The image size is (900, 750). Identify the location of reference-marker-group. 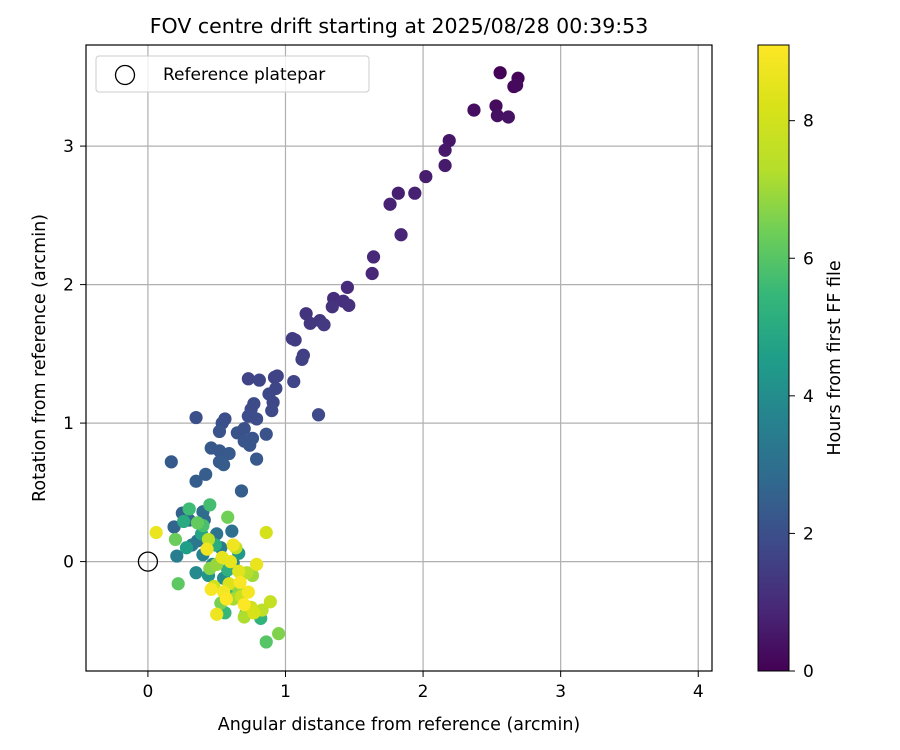
(148, 561).